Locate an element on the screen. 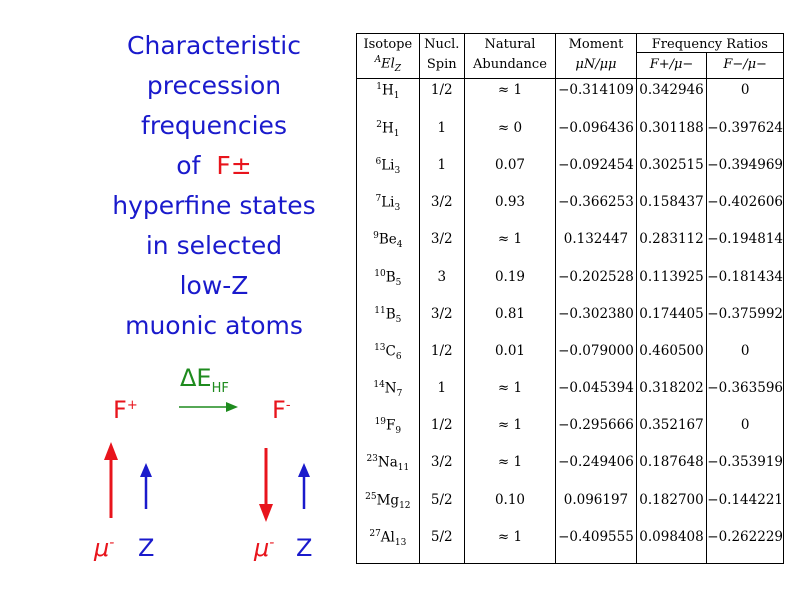  mass-number: 19 is located at coordinates (380, 422).